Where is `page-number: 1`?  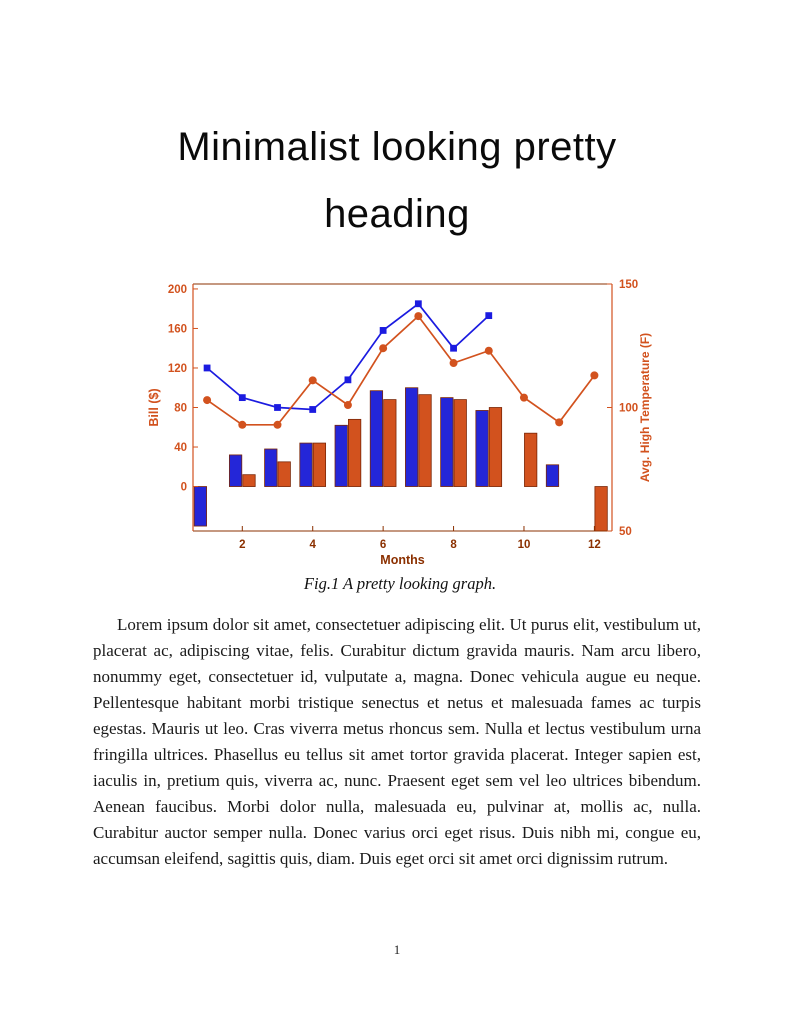
page-number: 1 is located at coordinates (397, 949).